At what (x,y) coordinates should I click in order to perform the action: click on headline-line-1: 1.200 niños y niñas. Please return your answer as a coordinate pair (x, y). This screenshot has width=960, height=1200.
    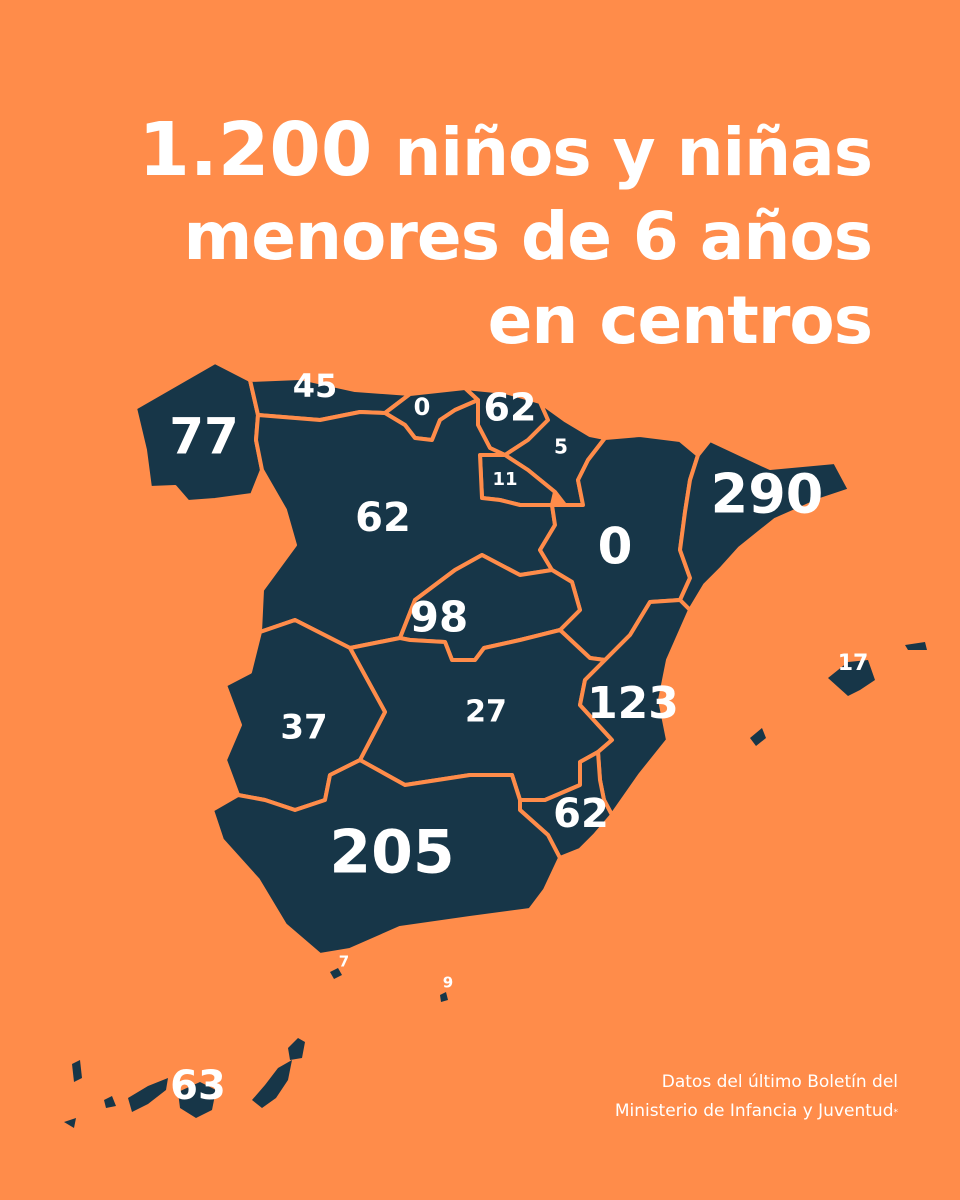
    Looking at the image, I should click on (505, 151).